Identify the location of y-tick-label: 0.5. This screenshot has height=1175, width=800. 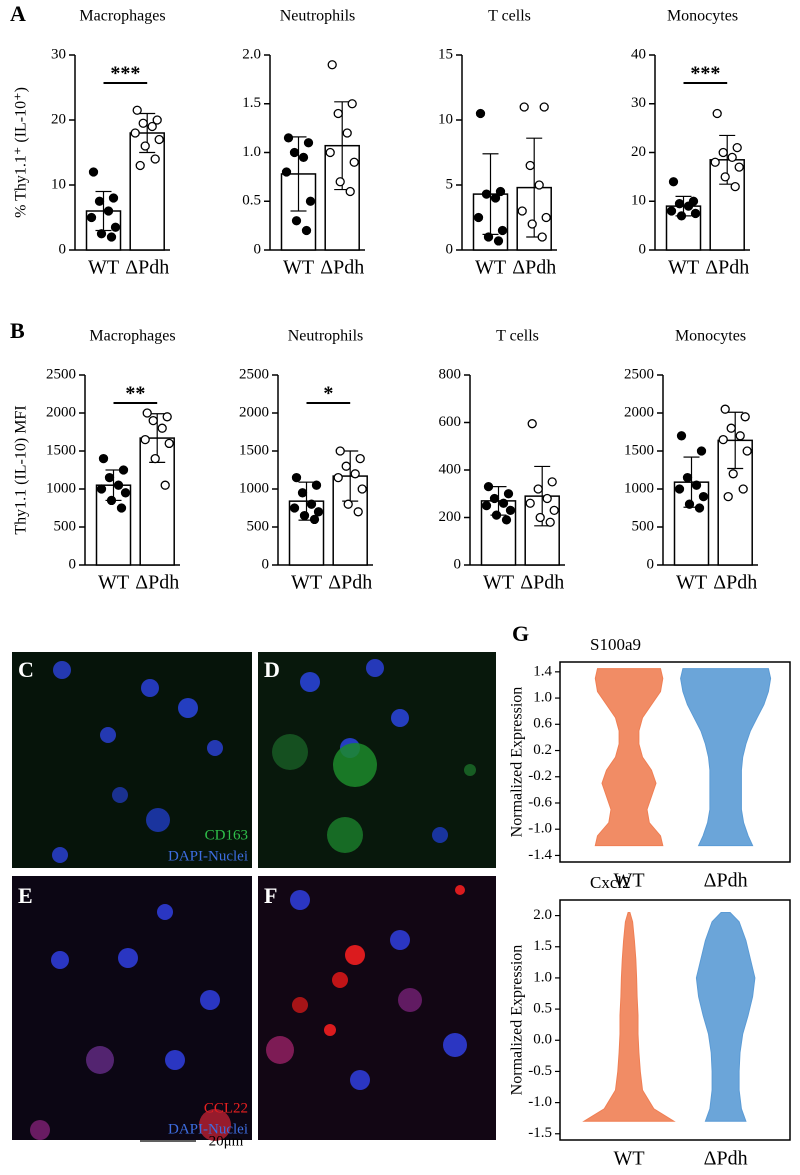
(251, 201).